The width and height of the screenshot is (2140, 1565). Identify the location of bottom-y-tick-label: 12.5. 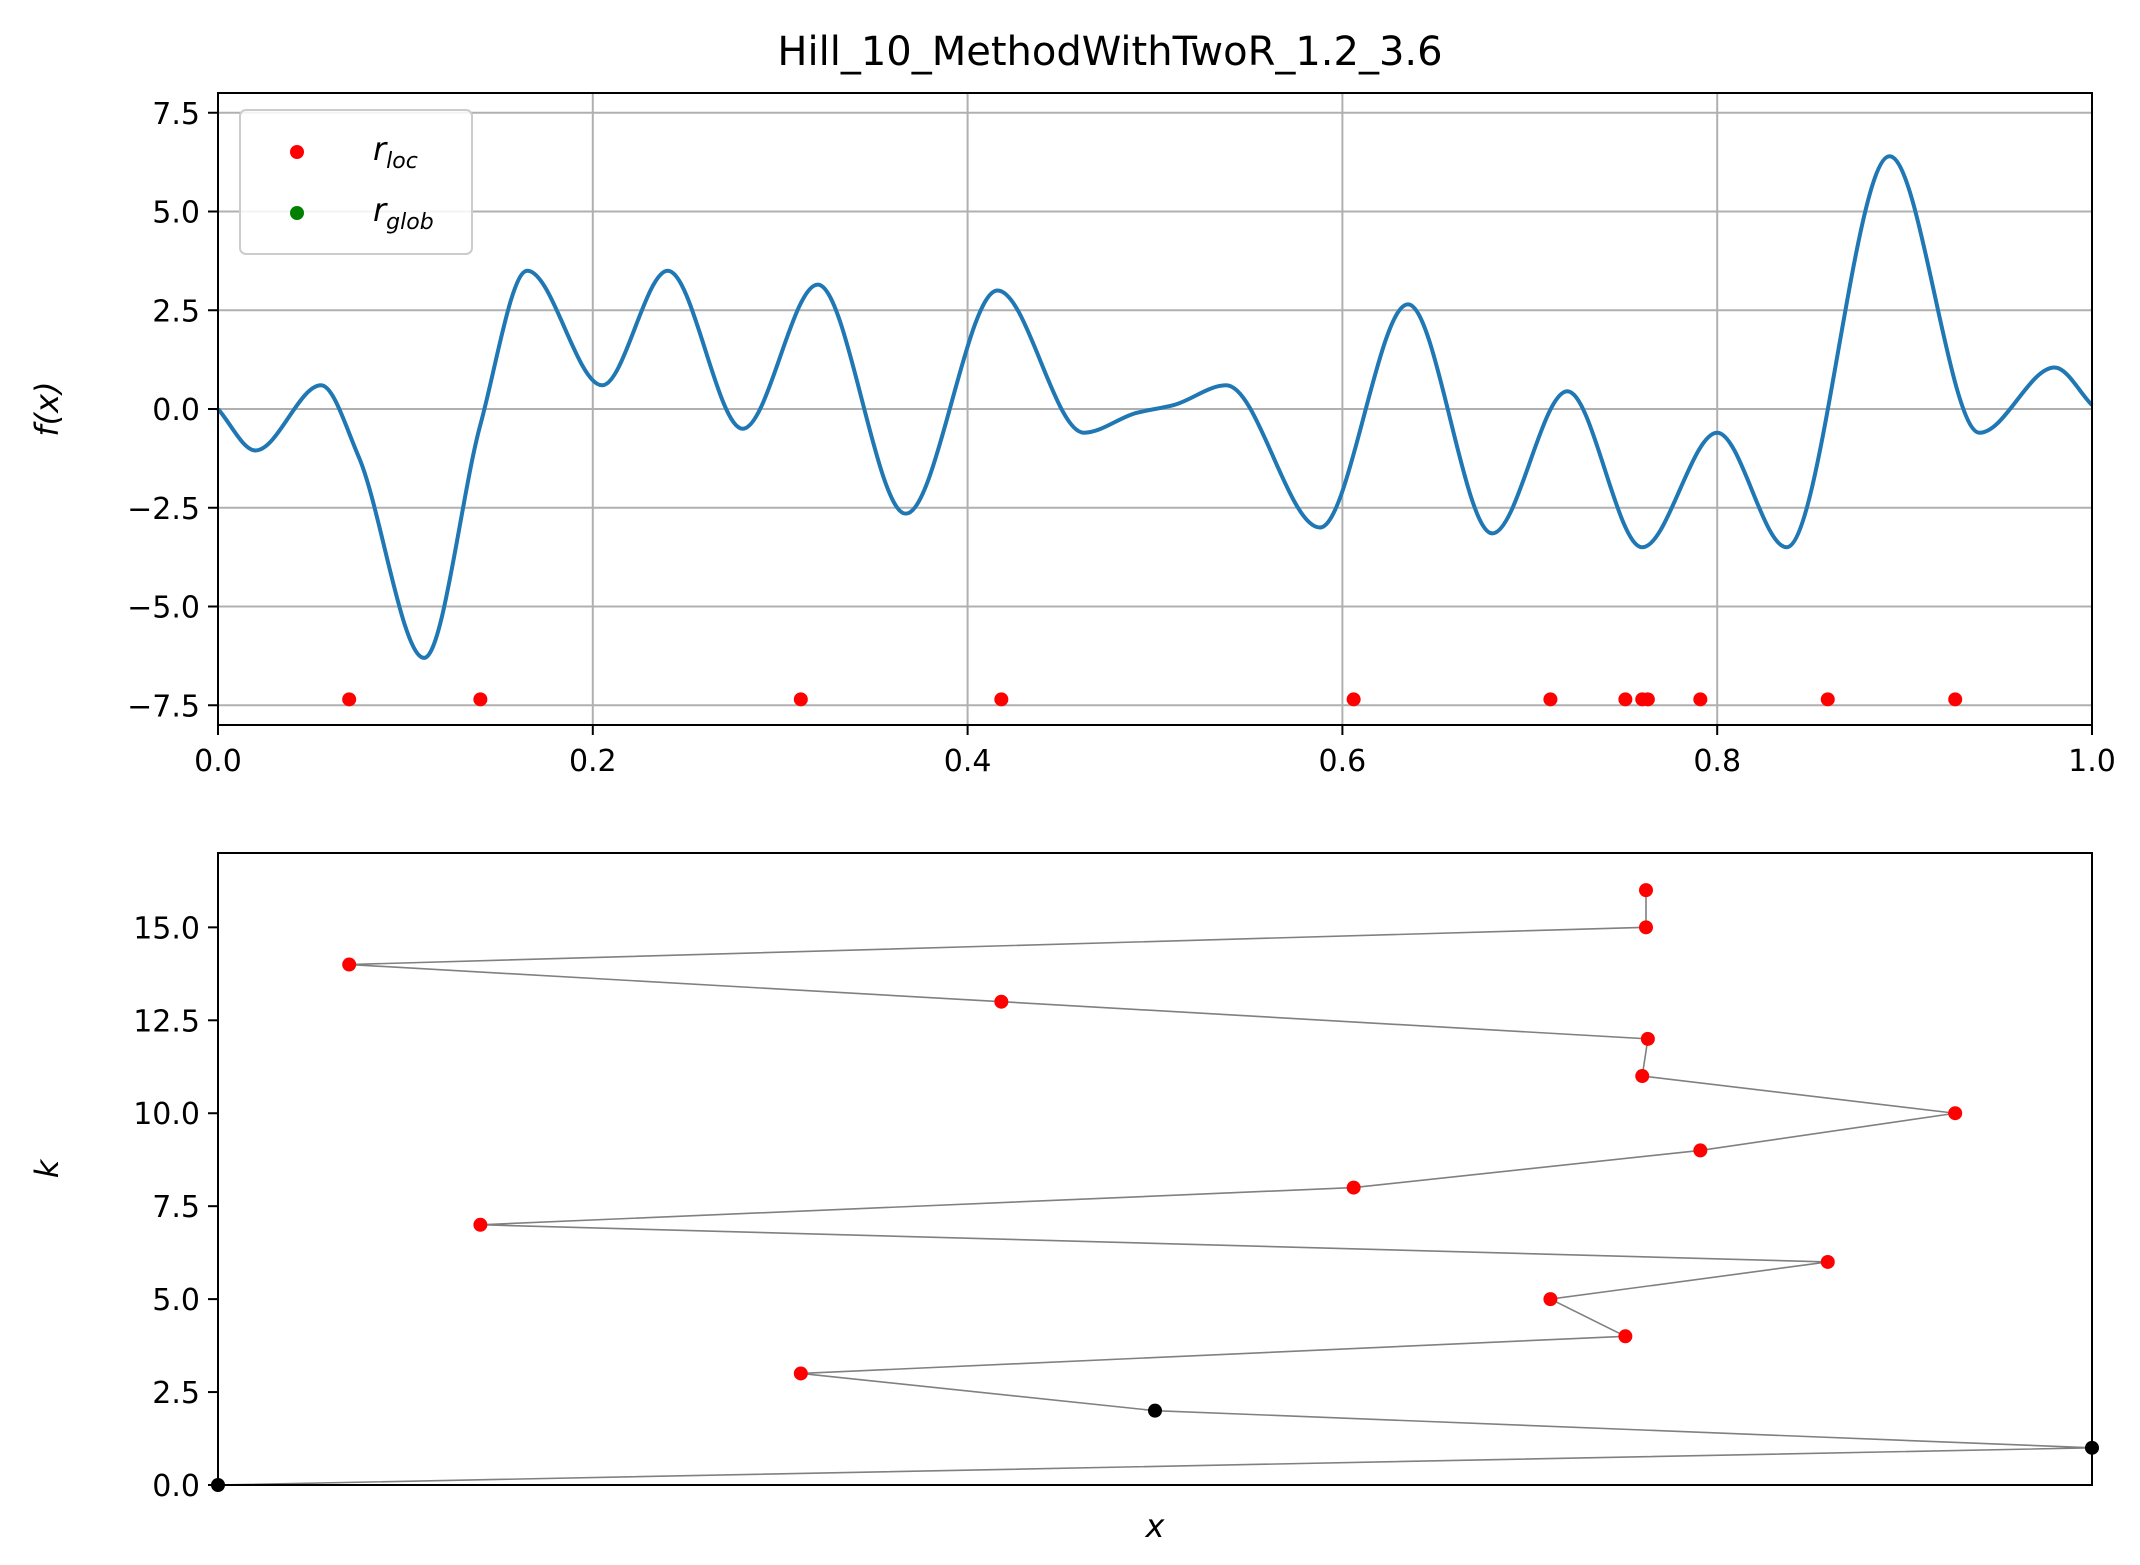
(166, 1021).